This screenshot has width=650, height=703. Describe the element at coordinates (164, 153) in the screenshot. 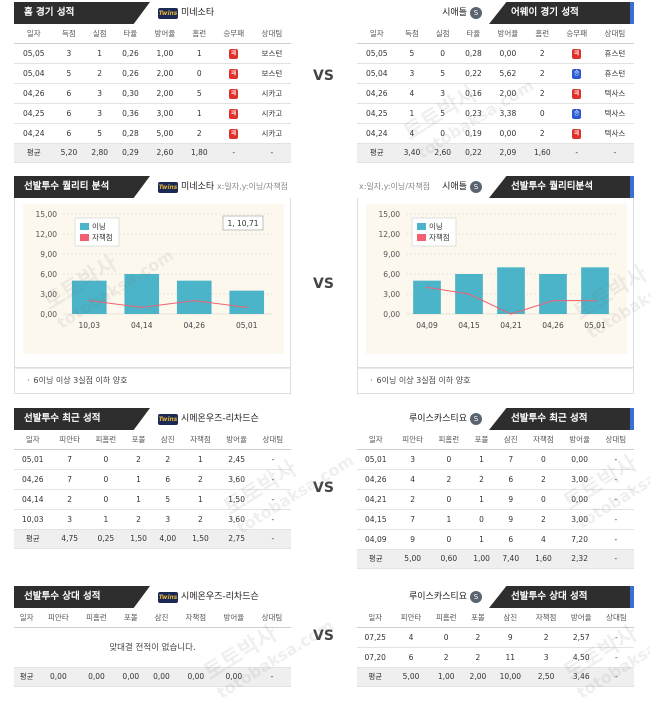

I see `avg-cell: 2,60` at that location.